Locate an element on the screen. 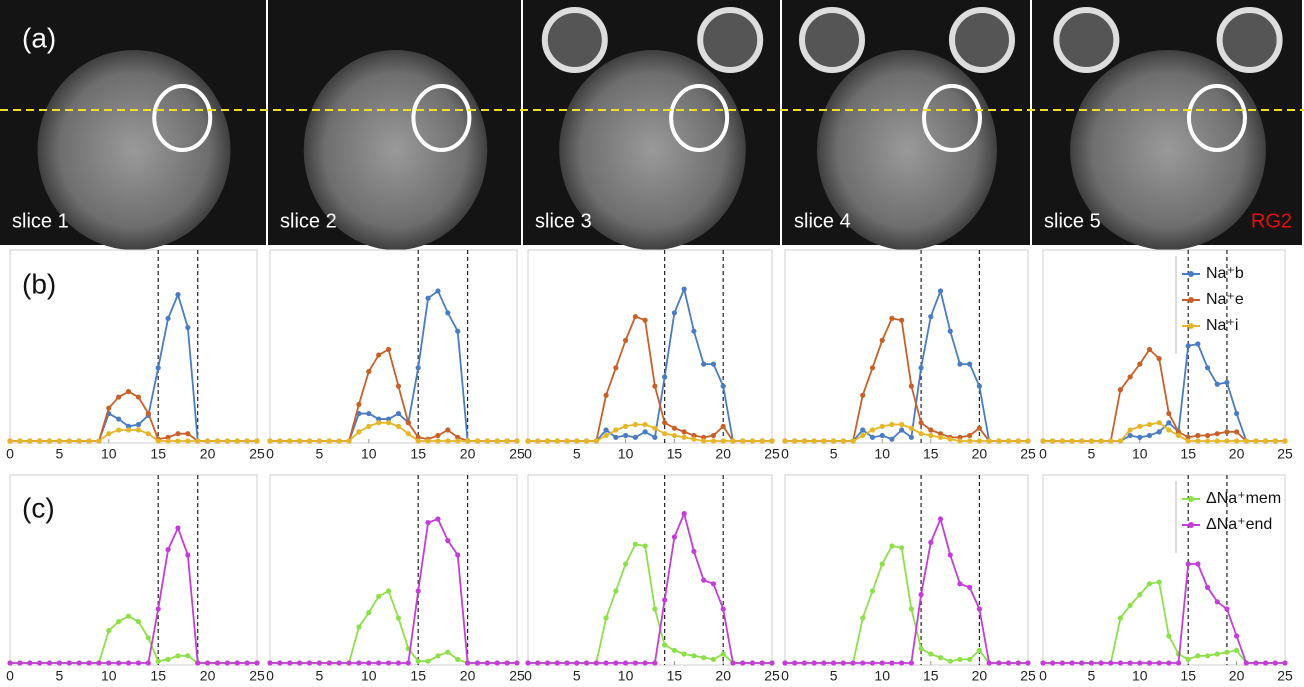 The image size is (1304, 687). tumor-label: RG2 is located at coordinates (1271, 221).